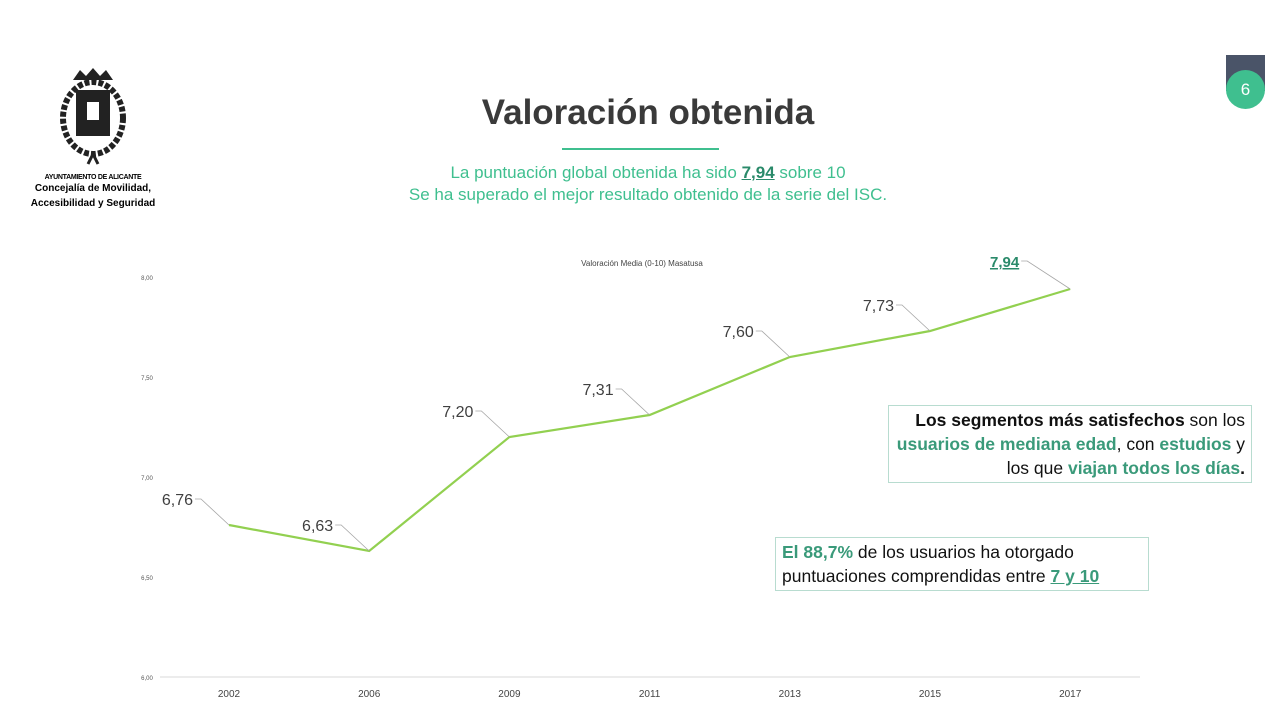 The height and width of the screenshot is (719, 1284). What do you see at coordinates (147, 579) in the screenshot?
I see `y-tick-label: 6,50` at bounding box center [147, 579].